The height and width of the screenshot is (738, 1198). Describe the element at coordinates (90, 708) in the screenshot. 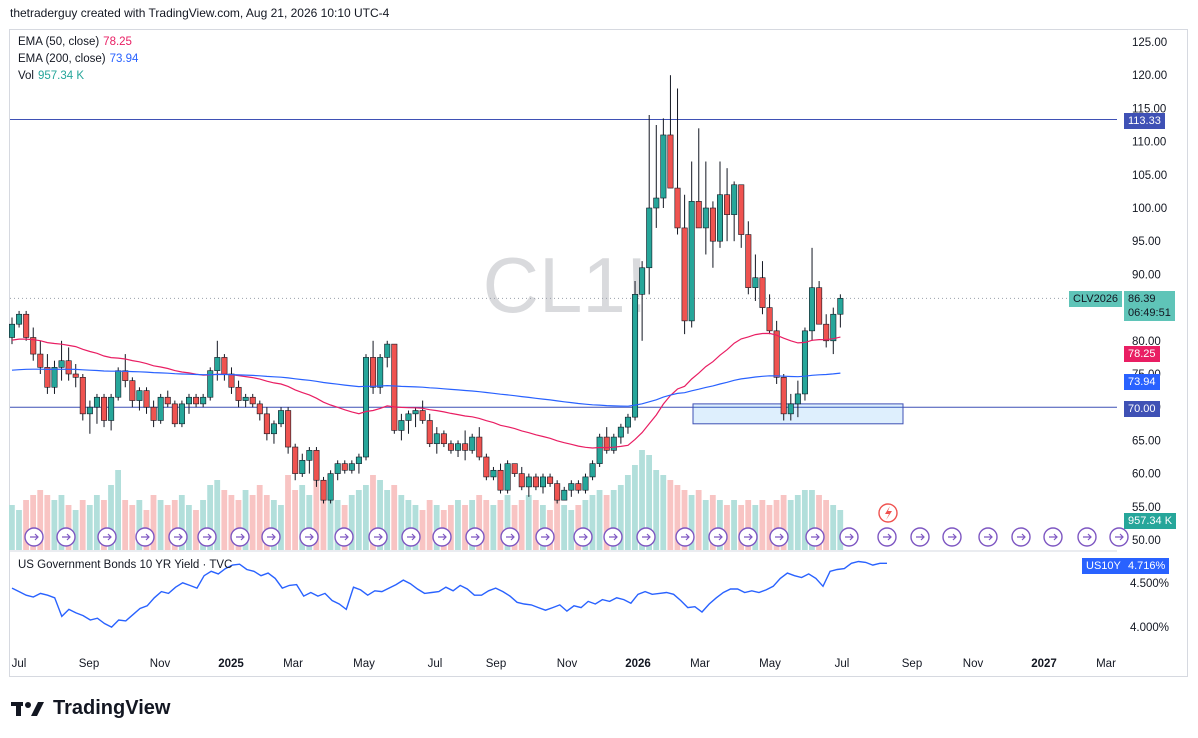

I see `tradingview-logo: TradingView` at that location.